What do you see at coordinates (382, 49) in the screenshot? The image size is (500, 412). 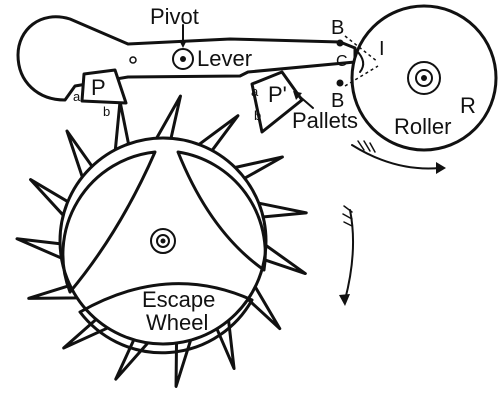 I see `impulse-pin-label: I` at bounding box center [382, 49].